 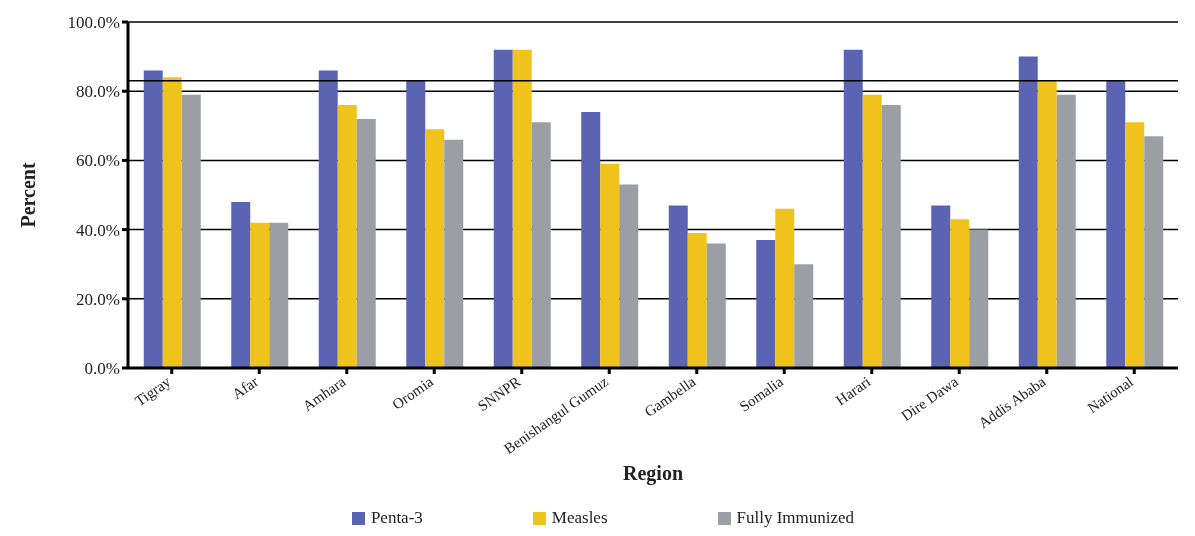 What do you see at coordinates (653, 473) in the screenshot?
I see `x-axis-title: Region` at bounding box center [653, 473].